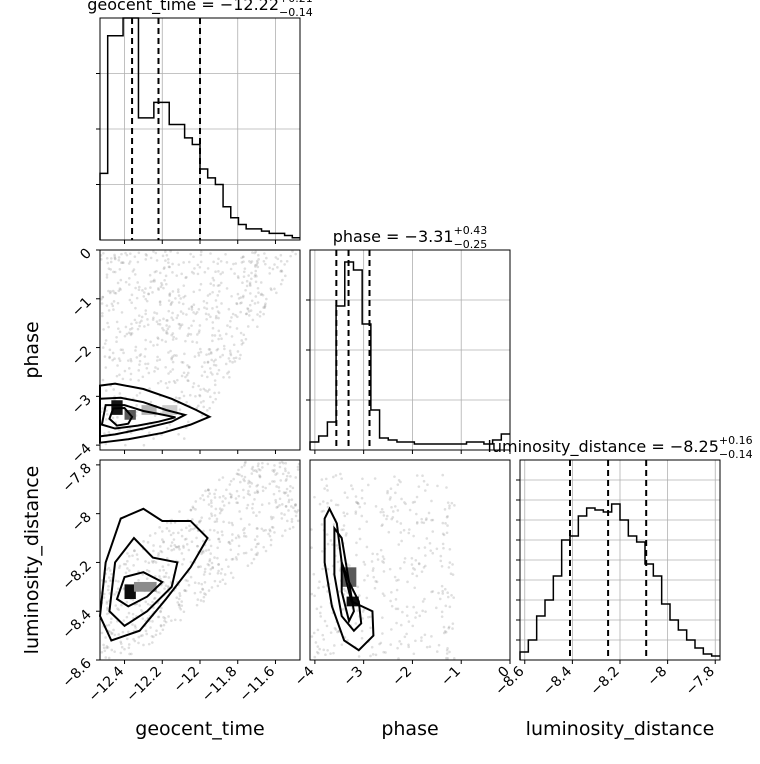 The height and width of the screenshot is (764, 760). I want to click on density-cell, so click(149, 410).